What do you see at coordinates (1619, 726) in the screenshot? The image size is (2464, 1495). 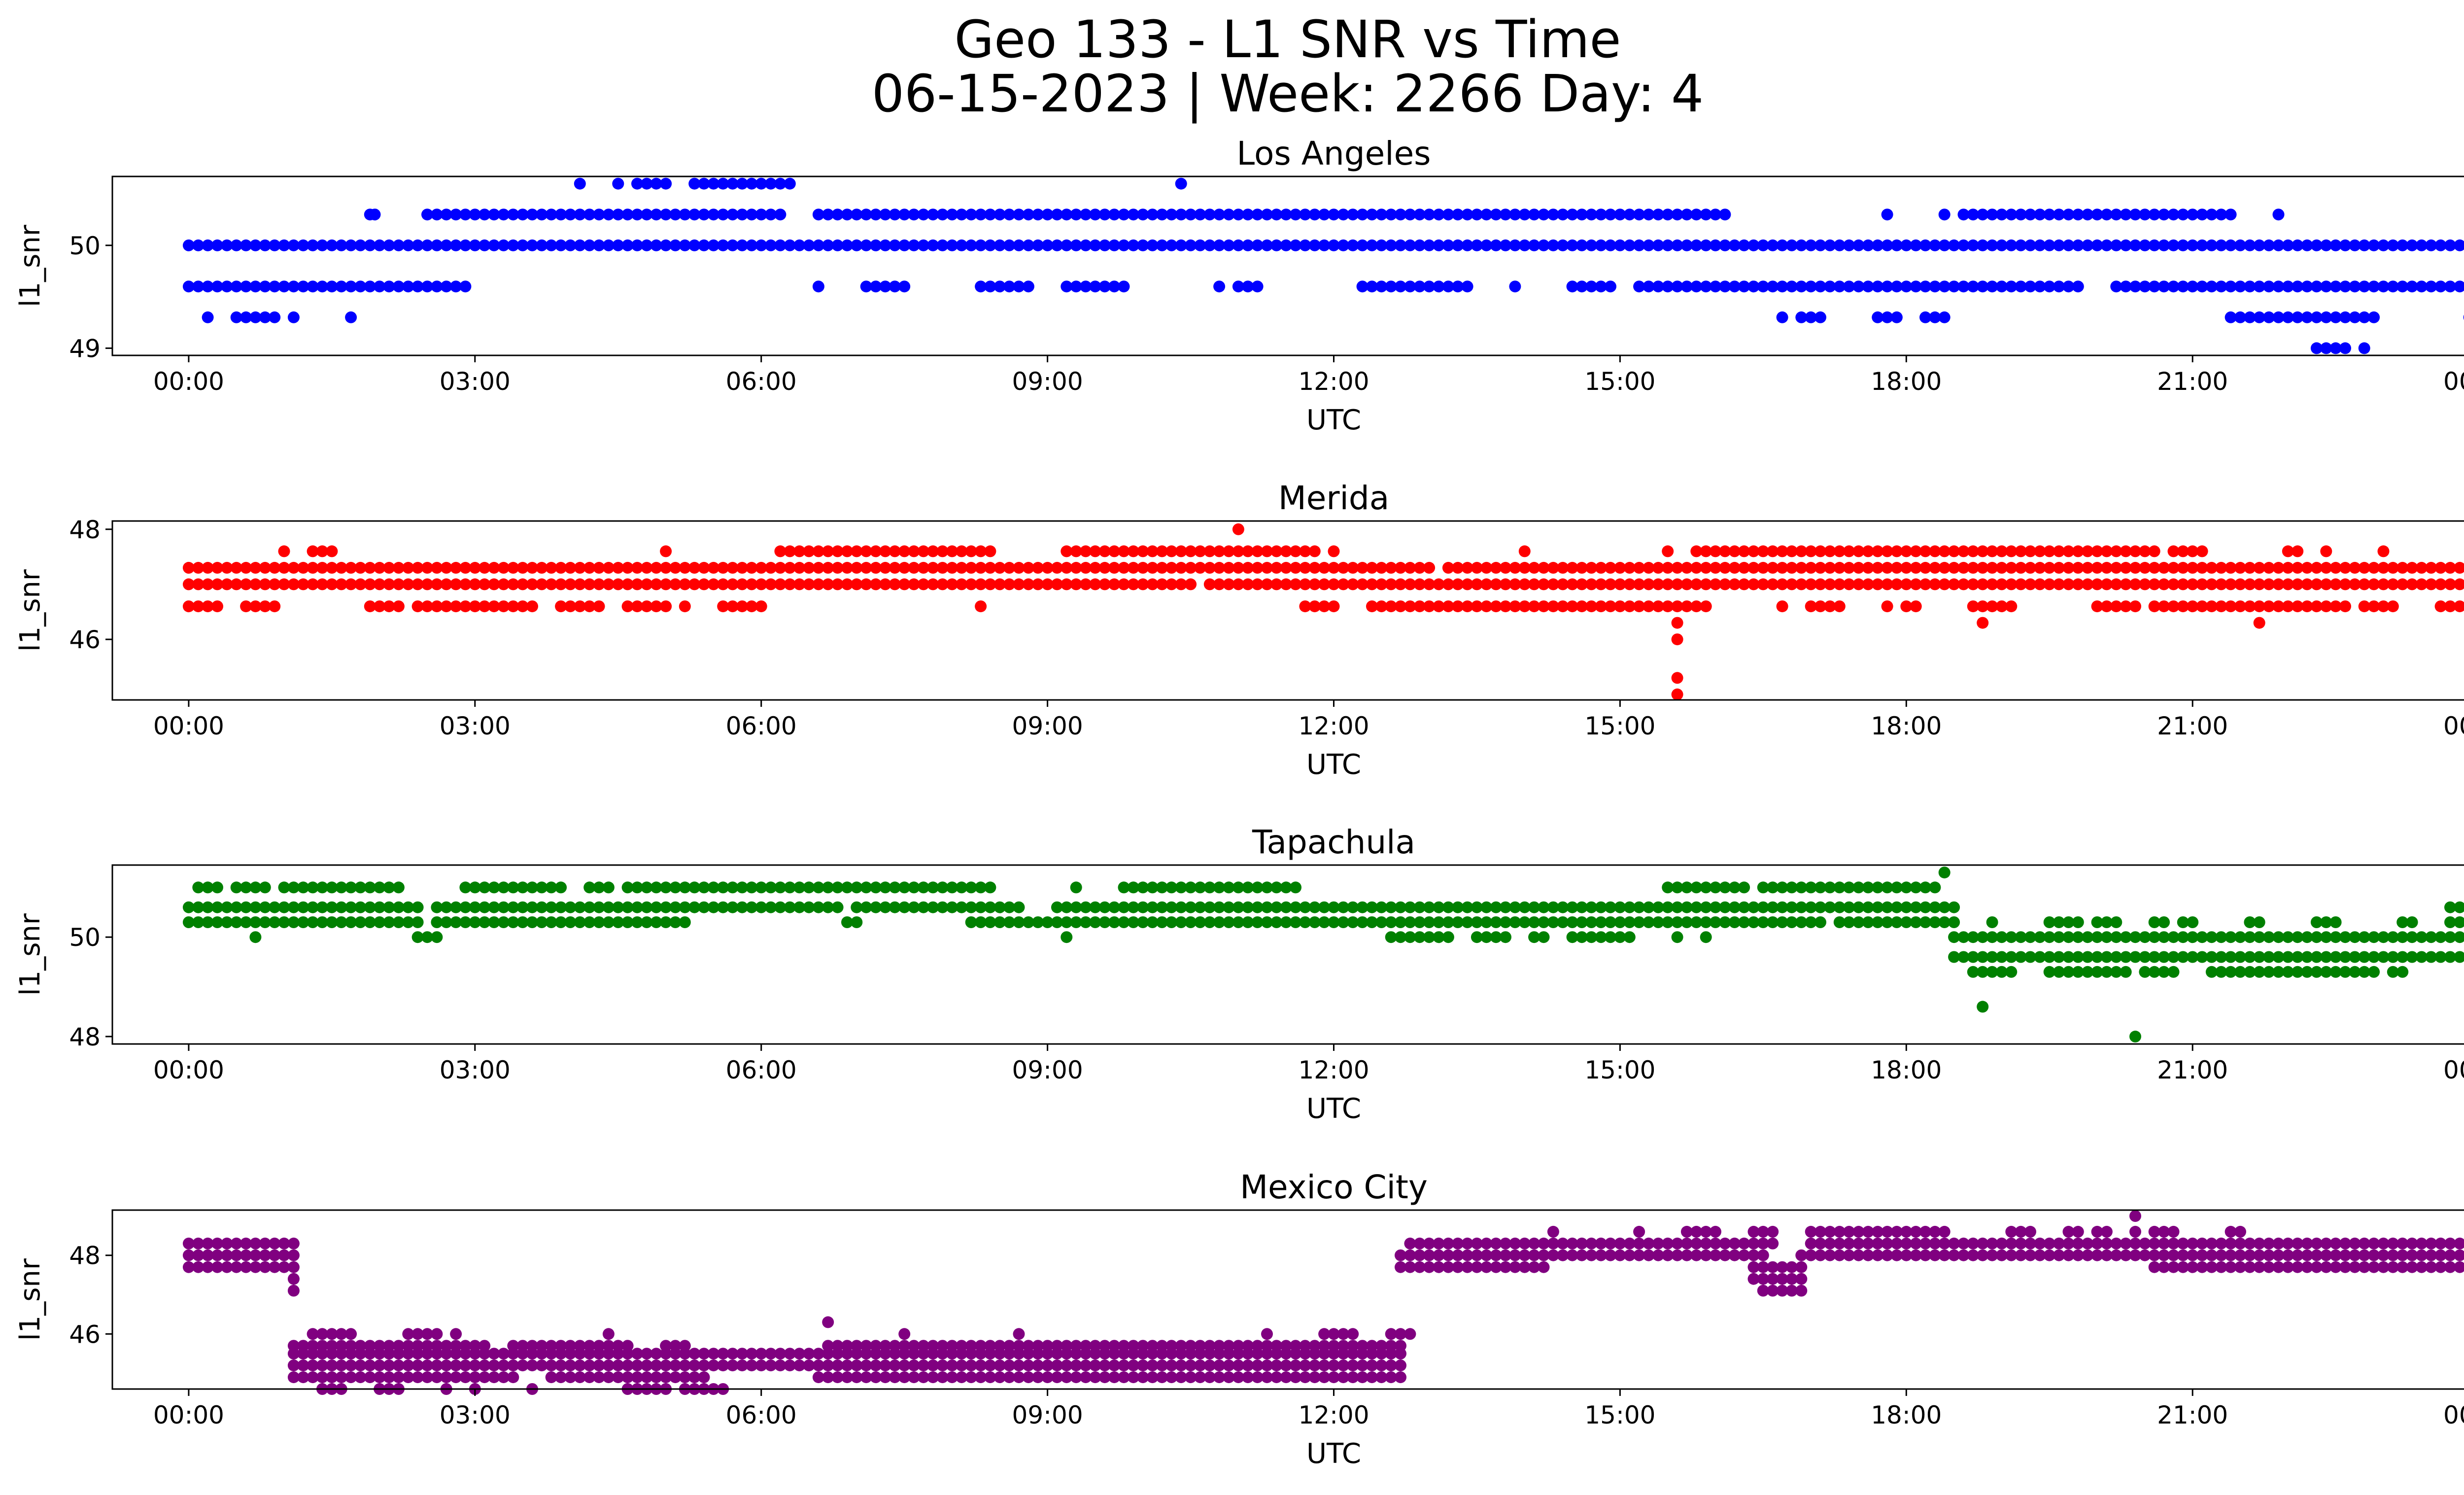 I see `x-tick-label: 15:00` at bounding box center [1619, 726].